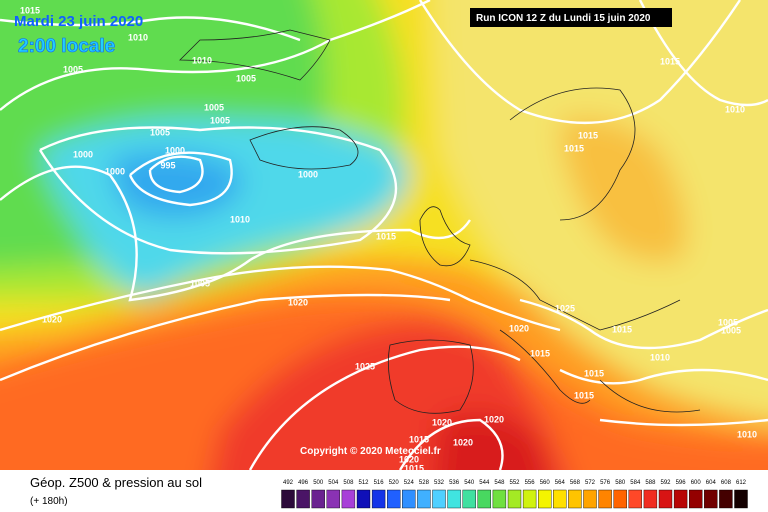  Describe the element at coordinates (499, 483) in the screenshot. I see `legend-label: 548` at that location.